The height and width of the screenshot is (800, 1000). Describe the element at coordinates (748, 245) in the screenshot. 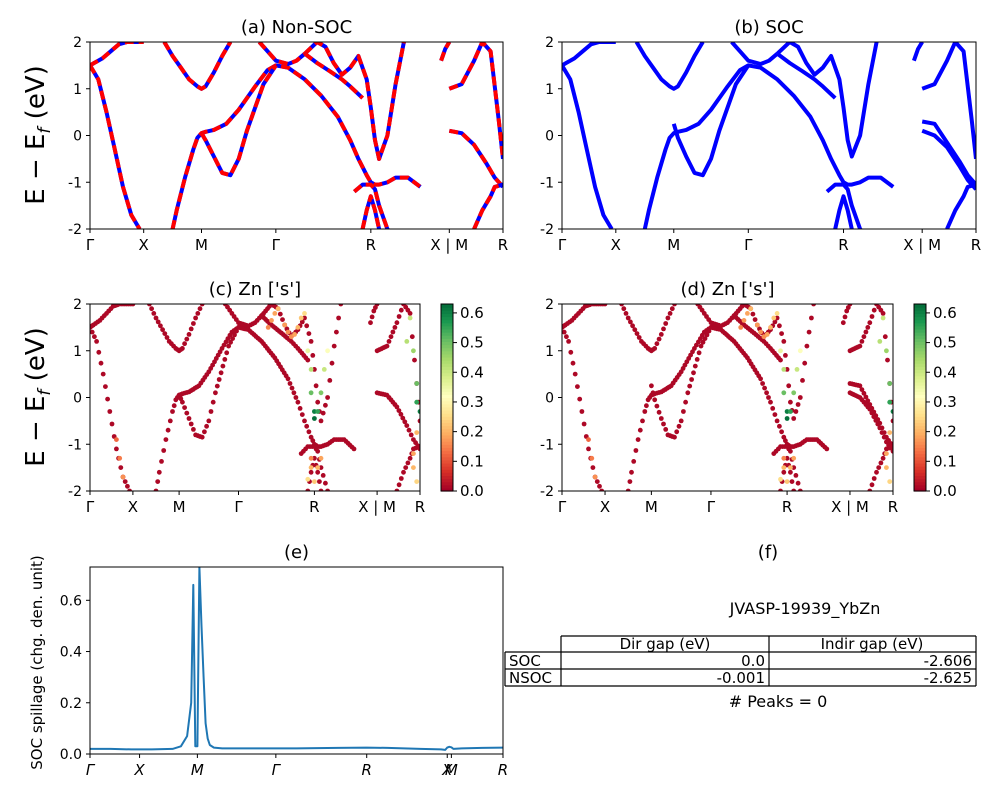

I see `x-tick-label: Γ` at that location.